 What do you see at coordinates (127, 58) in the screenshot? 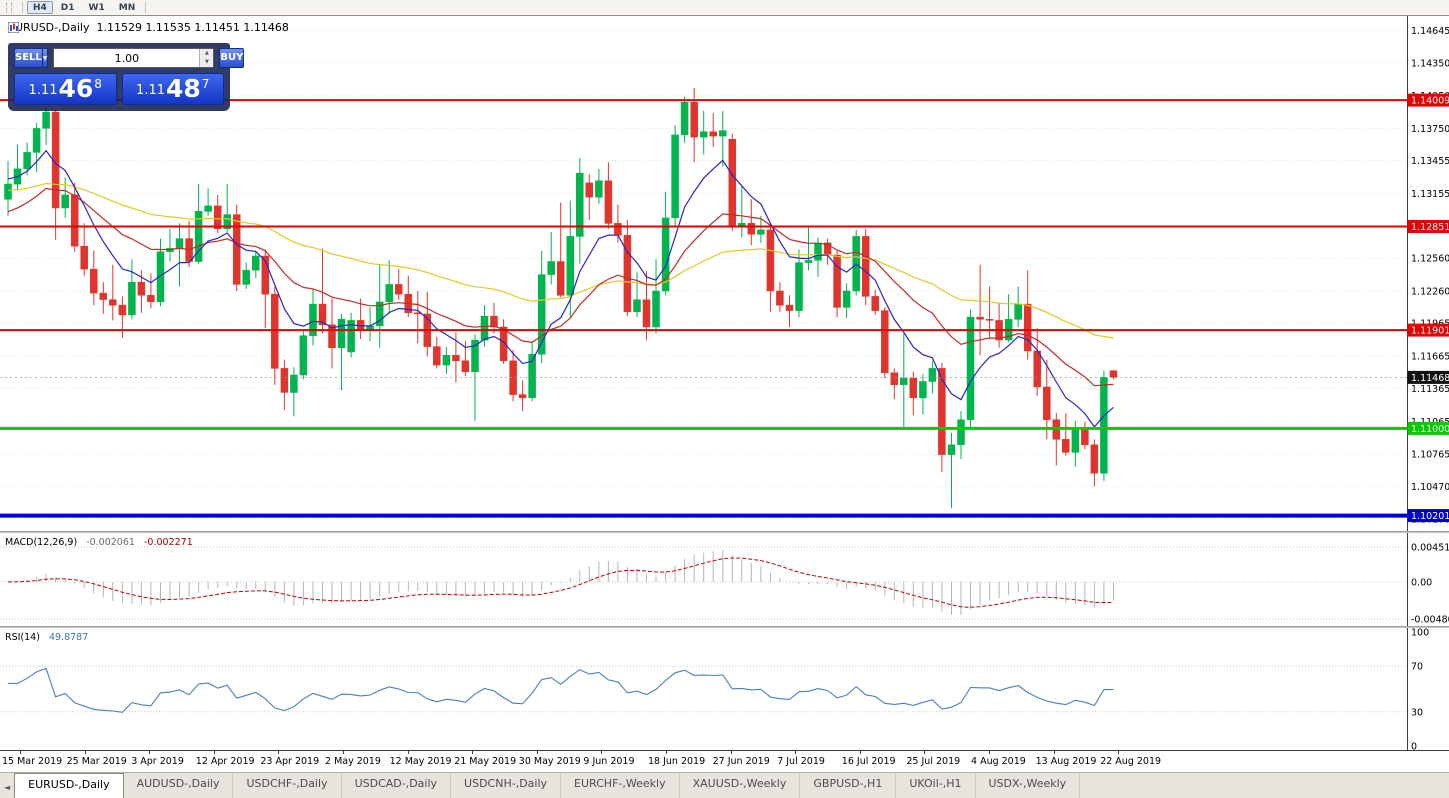
I see `volume-input` at bounding box center [127, 58].